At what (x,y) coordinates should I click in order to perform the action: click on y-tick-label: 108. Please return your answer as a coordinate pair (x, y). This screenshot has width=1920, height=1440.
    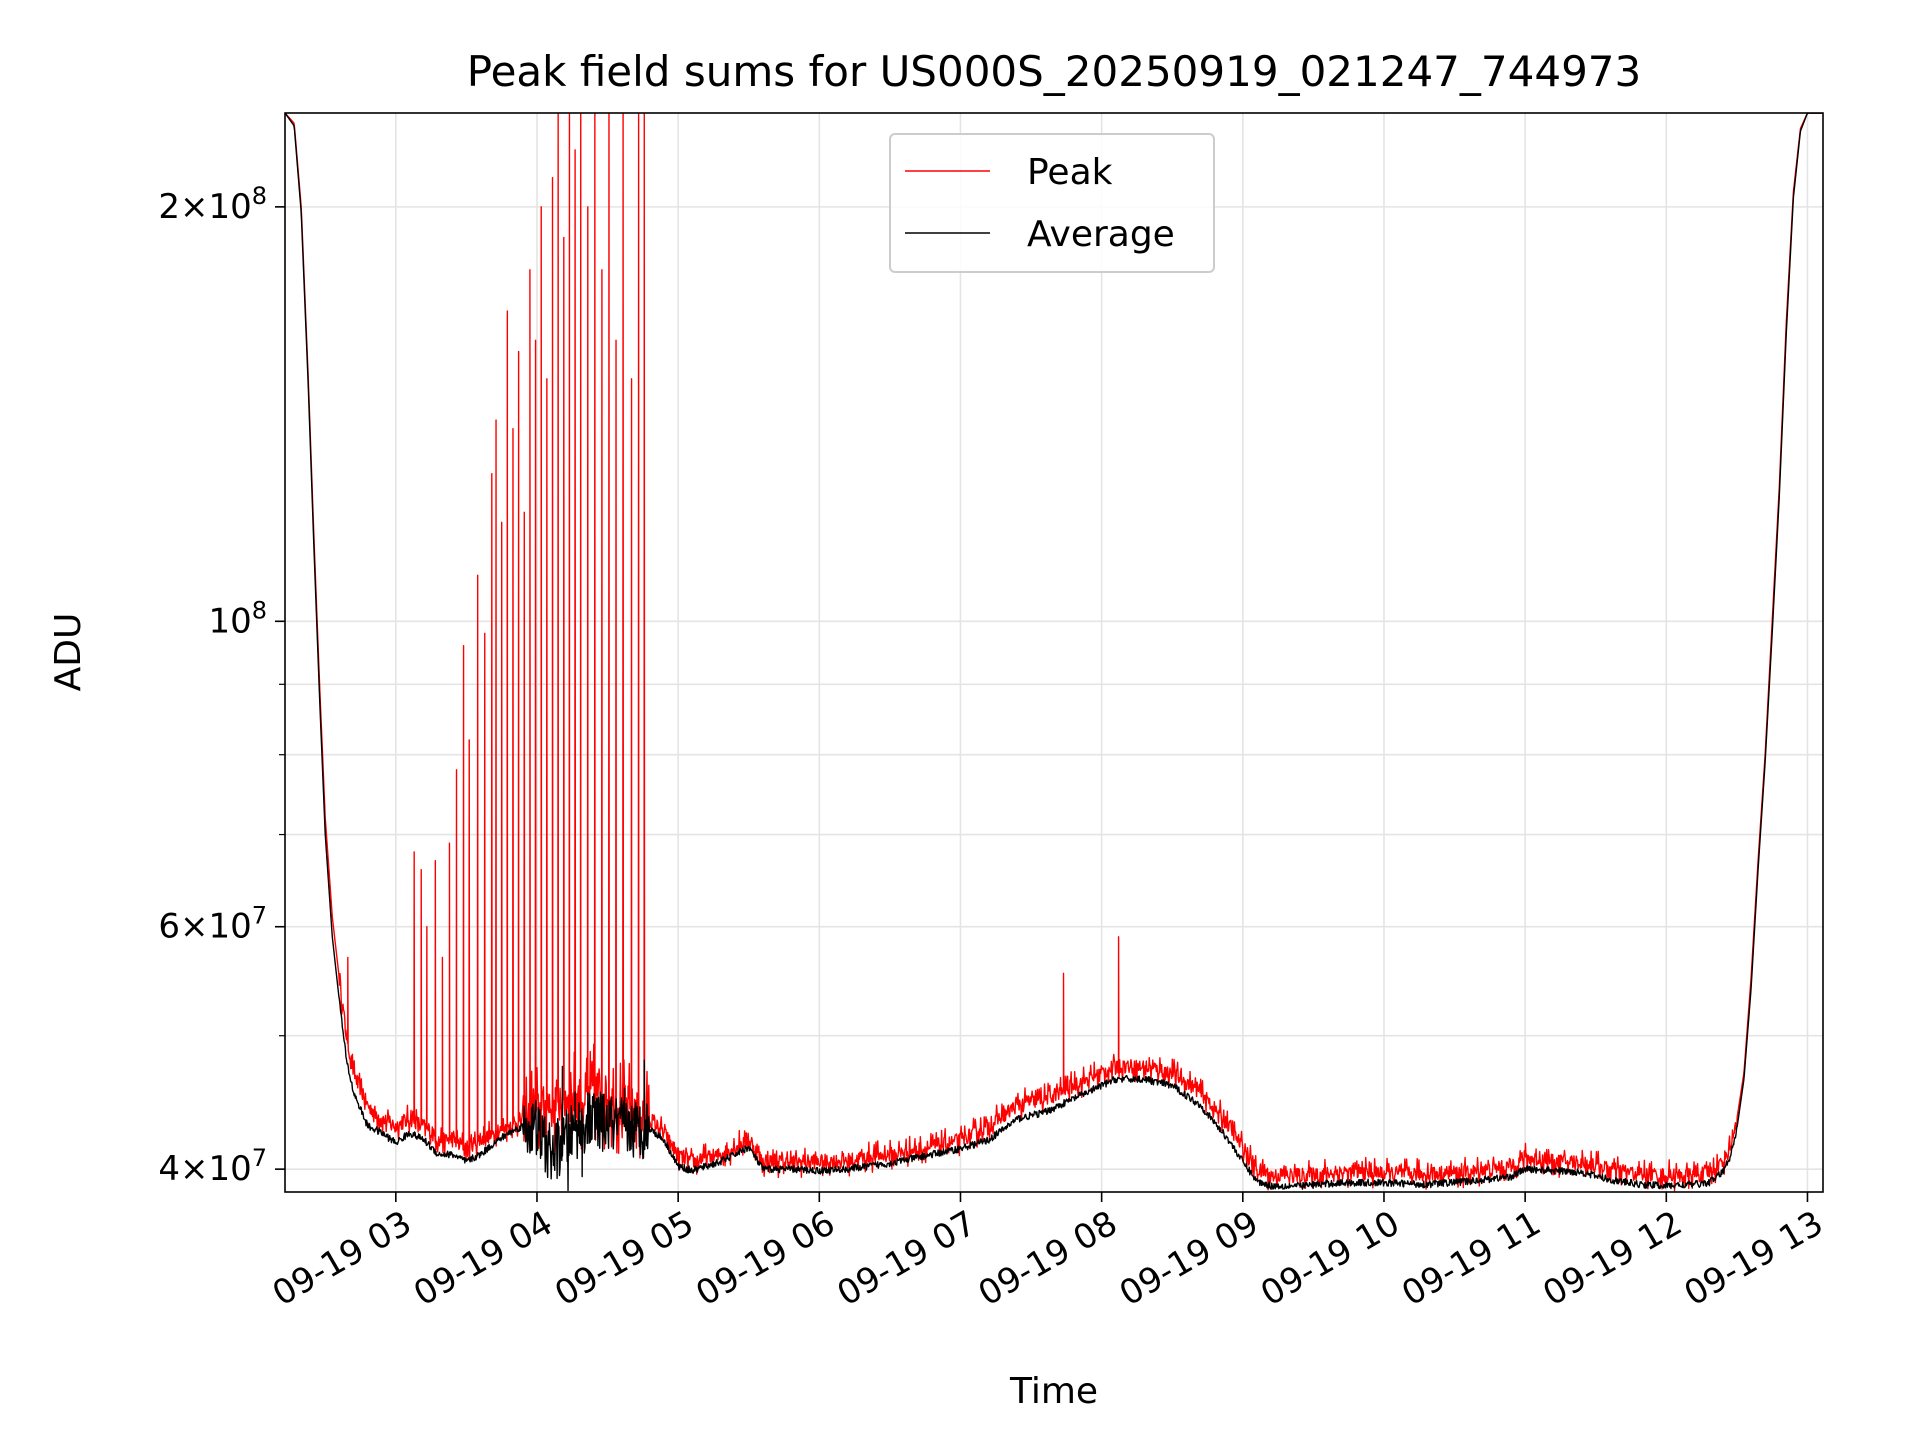
    Looking at the image, I should click on (237, 618).